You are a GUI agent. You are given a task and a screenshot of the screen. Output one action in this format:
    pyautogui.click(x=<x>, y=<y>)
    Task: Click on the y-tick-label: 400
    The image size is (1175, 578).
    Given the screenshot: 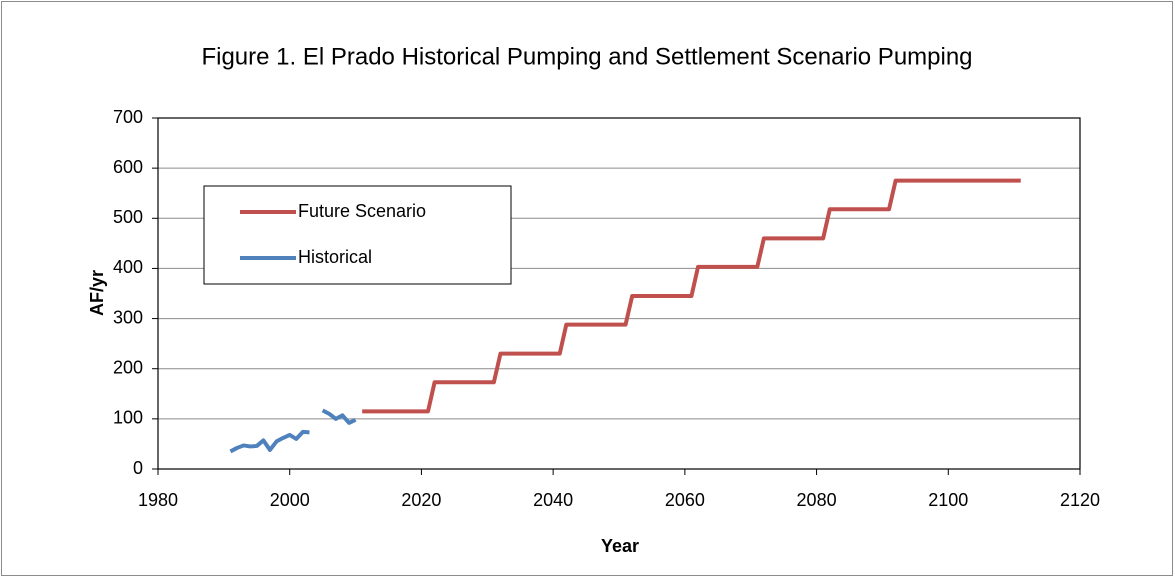 What is the action you would take?
    pyautogui.click(x=128, y=267)
    